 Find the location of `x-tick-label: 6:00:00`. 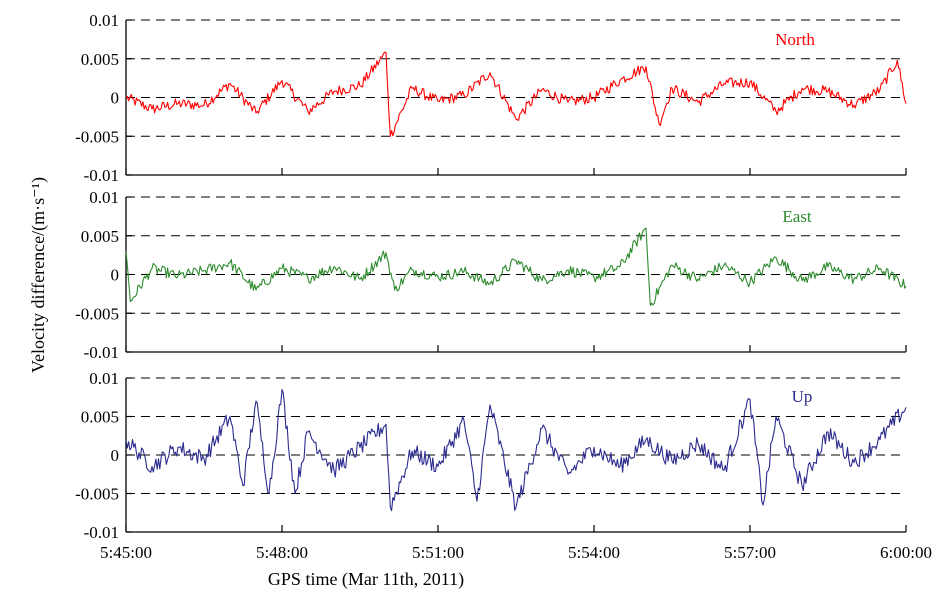

x-tick-label: 6:00:00 is located at coordinates (906, 552).